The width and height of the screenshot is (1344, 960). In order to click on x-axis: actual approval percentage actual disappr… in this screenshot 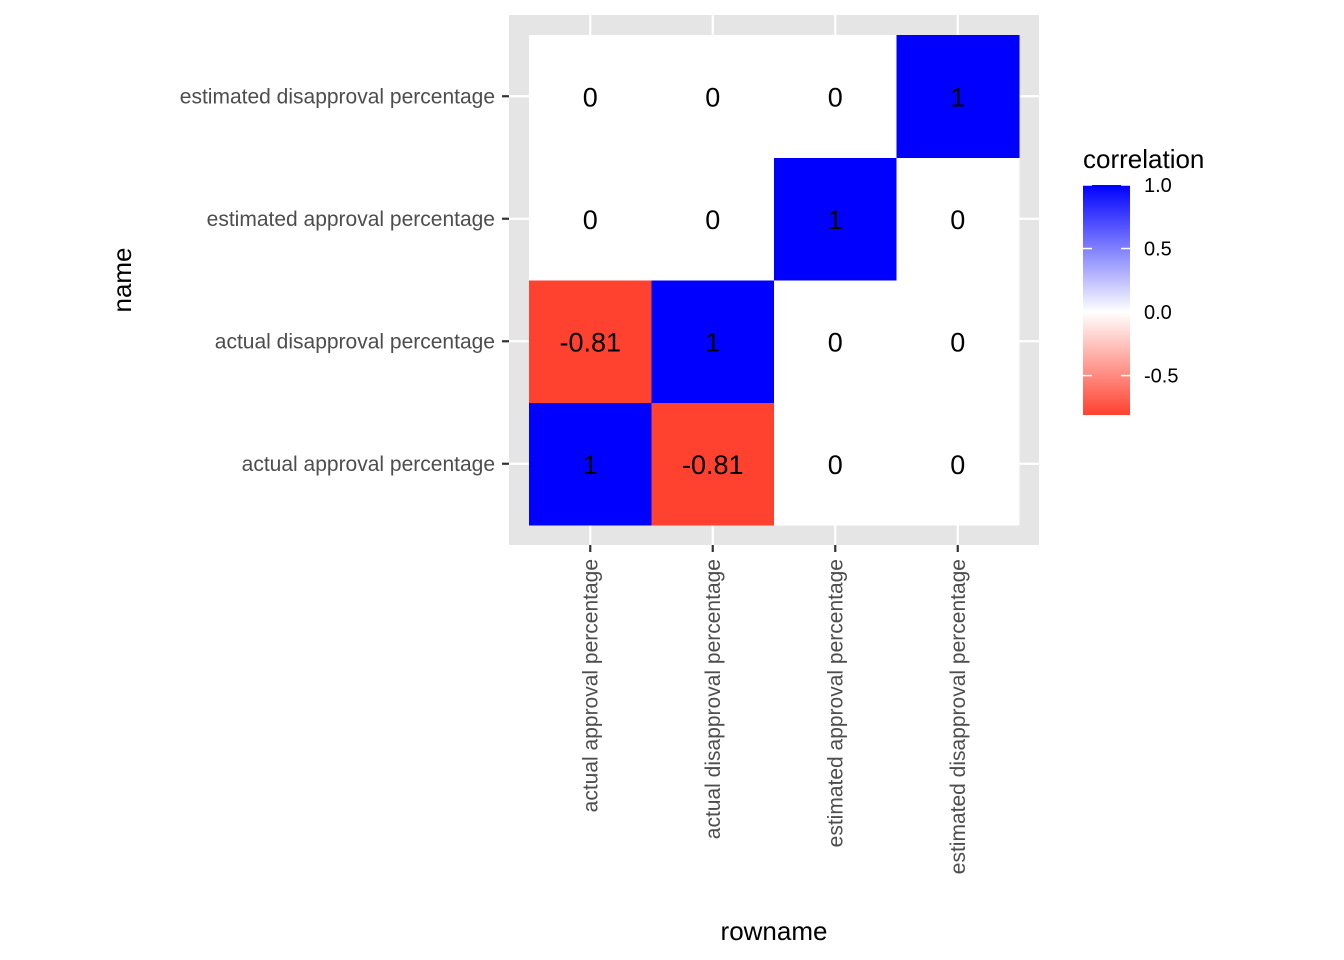, I will do `click(774, 709)`.